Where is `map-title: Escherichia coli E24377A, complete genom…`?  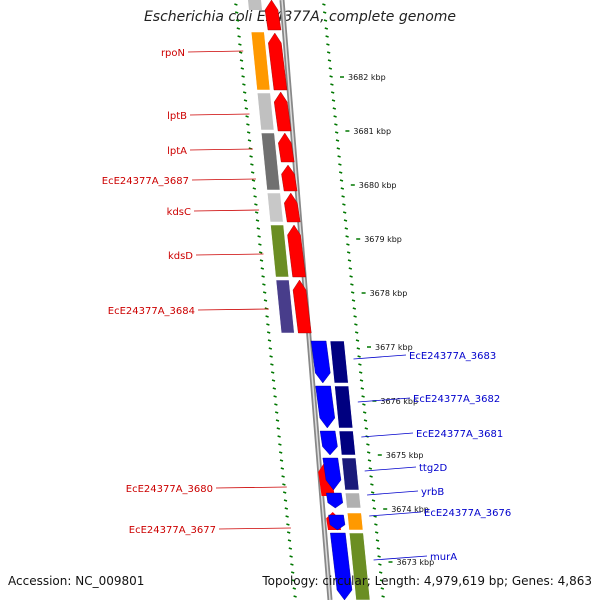
map-title: Escherichia coli E24377A, complete genom… is located at coordinates (300, 17).